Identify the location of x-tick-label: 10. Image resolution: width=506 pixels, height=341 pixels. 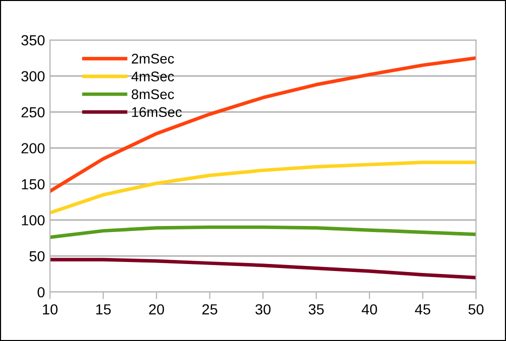
(50, 309).